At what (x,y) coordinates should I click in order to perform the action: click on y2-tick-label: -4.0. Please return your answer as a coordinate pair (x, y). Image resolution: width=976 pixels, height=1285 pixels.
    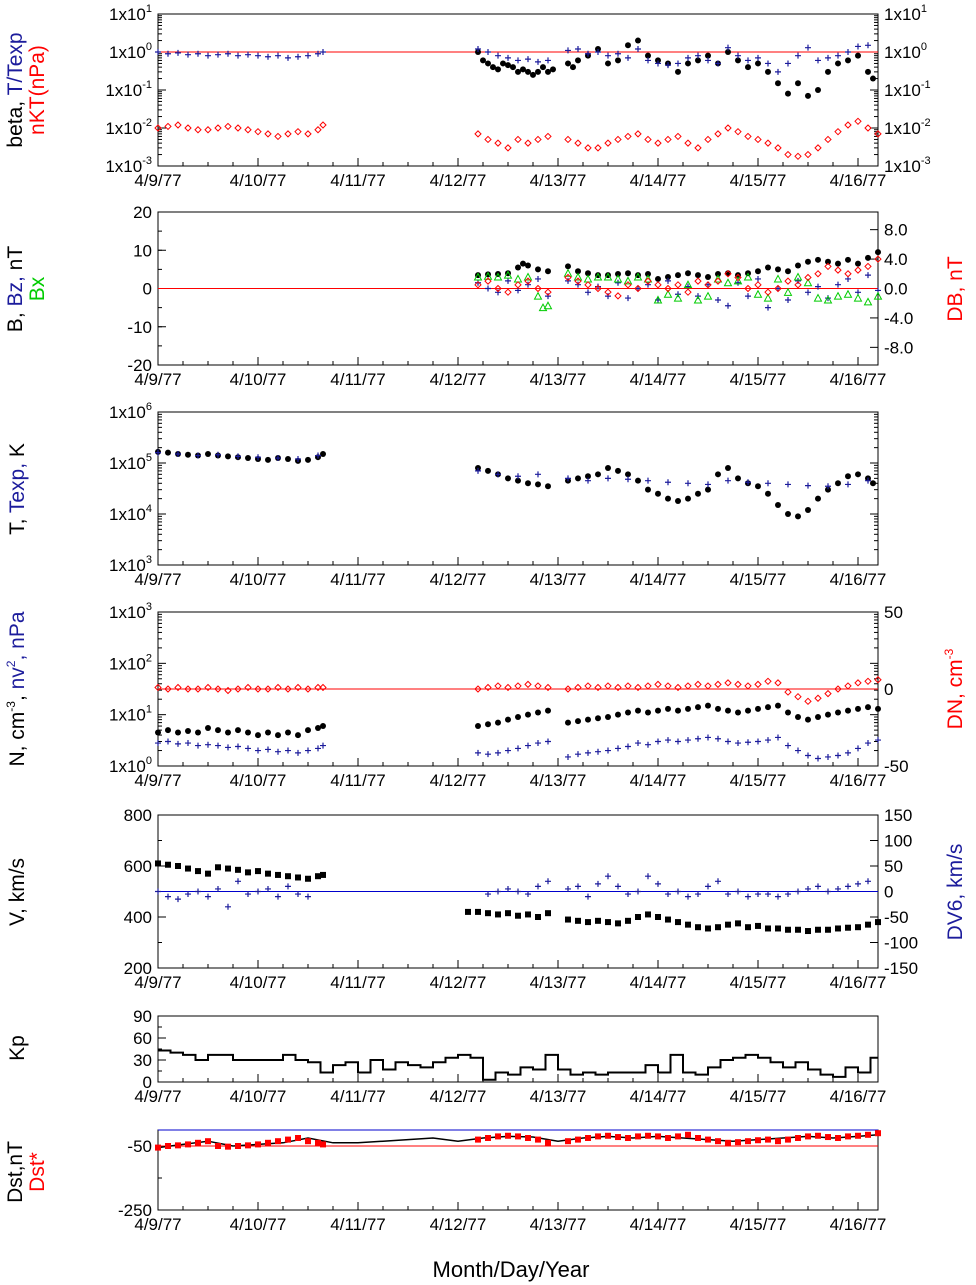
    Looking at the image, I should click on (898, 318).